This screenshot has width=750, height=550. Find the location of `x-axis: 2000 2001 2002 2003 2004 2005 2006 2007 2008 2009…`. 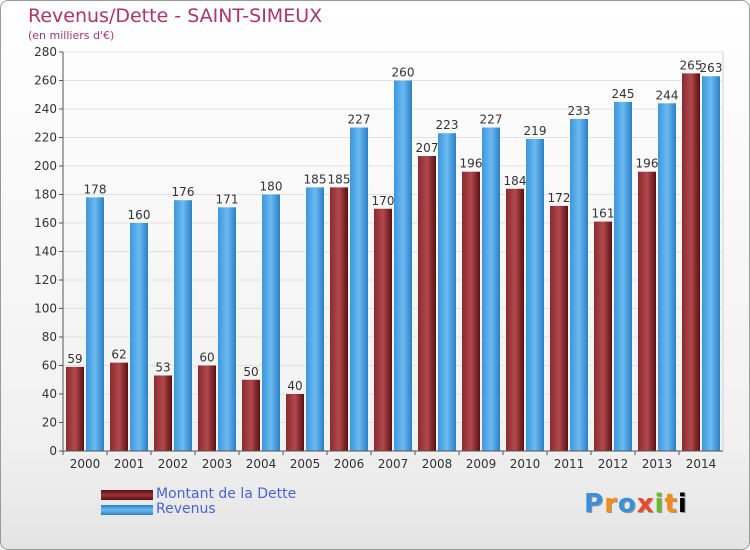

x-axis: 2000 2001 2002 2003 2004 2005 2006 2007 2008 2009… is located at coordinates (392, 460).